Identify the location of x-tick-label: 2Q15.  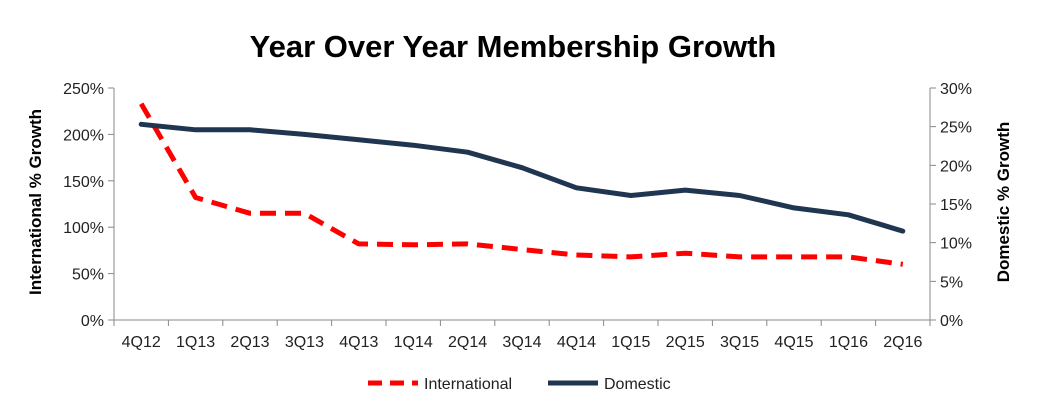
(685, 342).